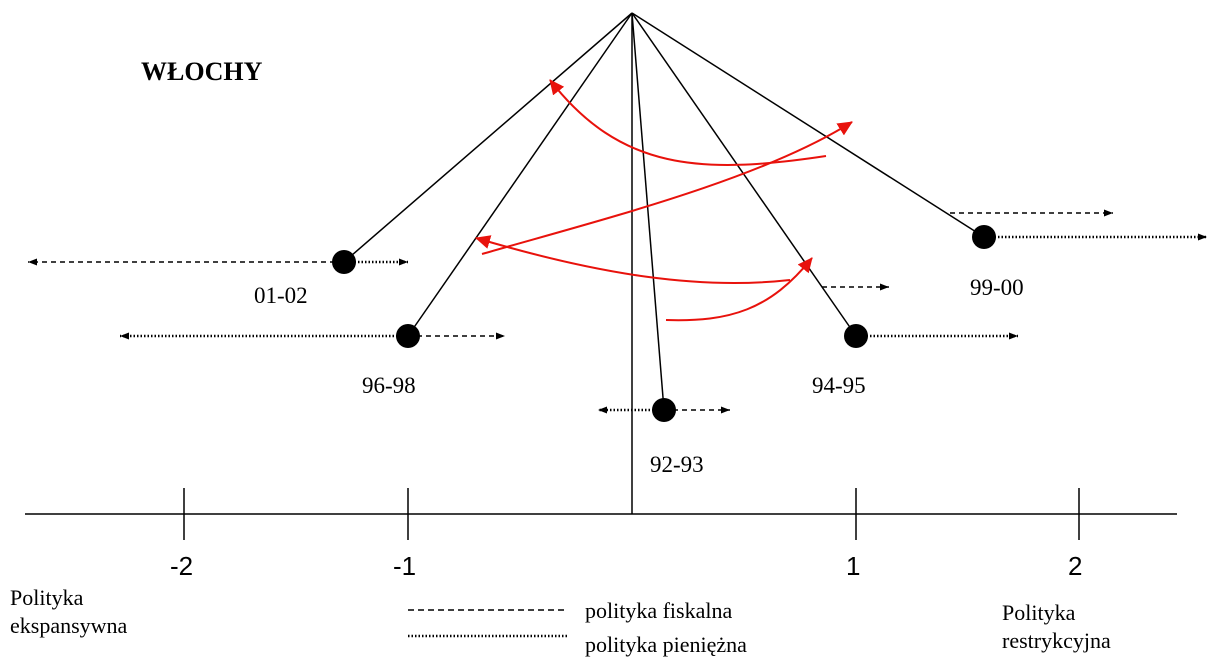  What do you see at coordinates (839, 385) in the screenshot?
I see `period-label: 94-95` at bounding box center [839, 385].